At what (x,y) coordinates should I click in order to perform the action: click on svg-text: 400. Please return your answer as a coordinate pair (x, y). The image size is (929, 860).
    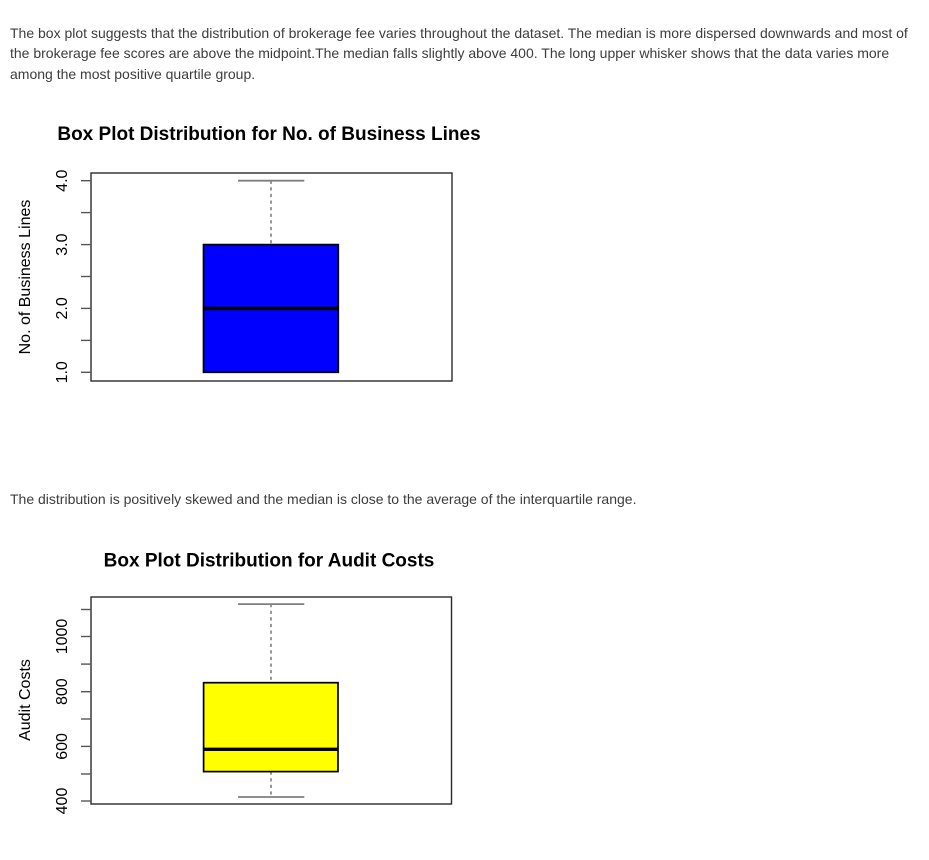
    Looking at the image, I should click on (62, 801).